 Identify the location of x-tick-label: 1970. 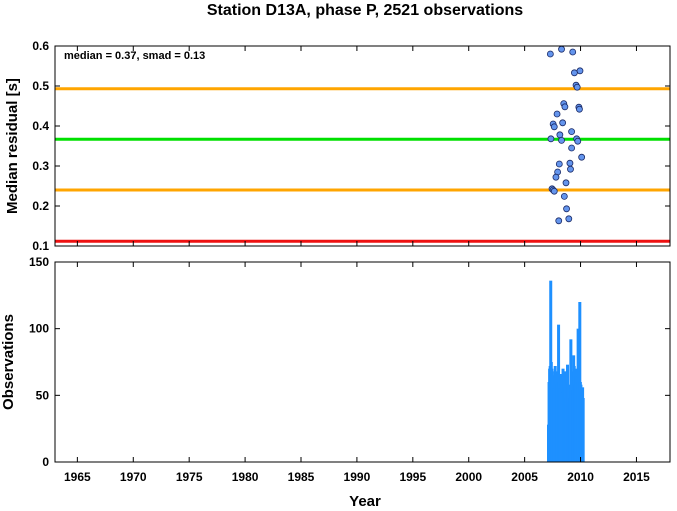
(133, 477).